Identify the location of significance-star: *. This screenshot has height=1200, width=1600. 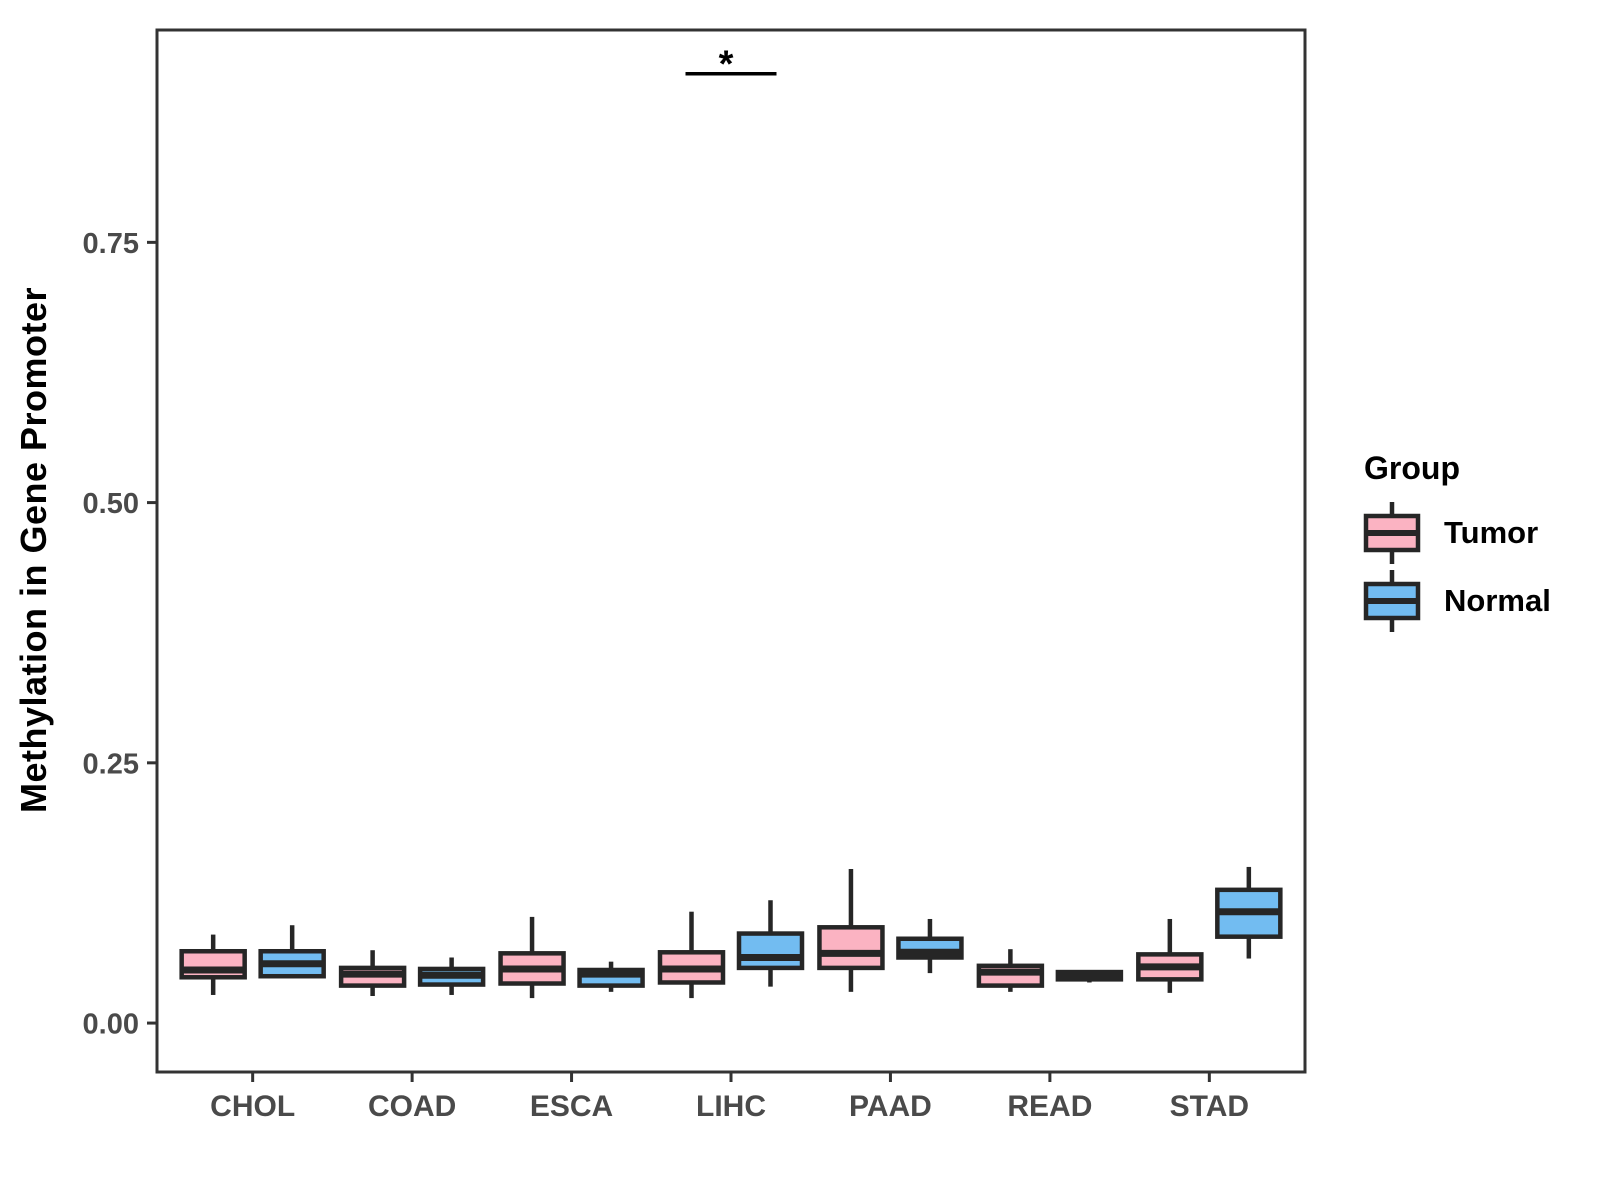
(726, 65).